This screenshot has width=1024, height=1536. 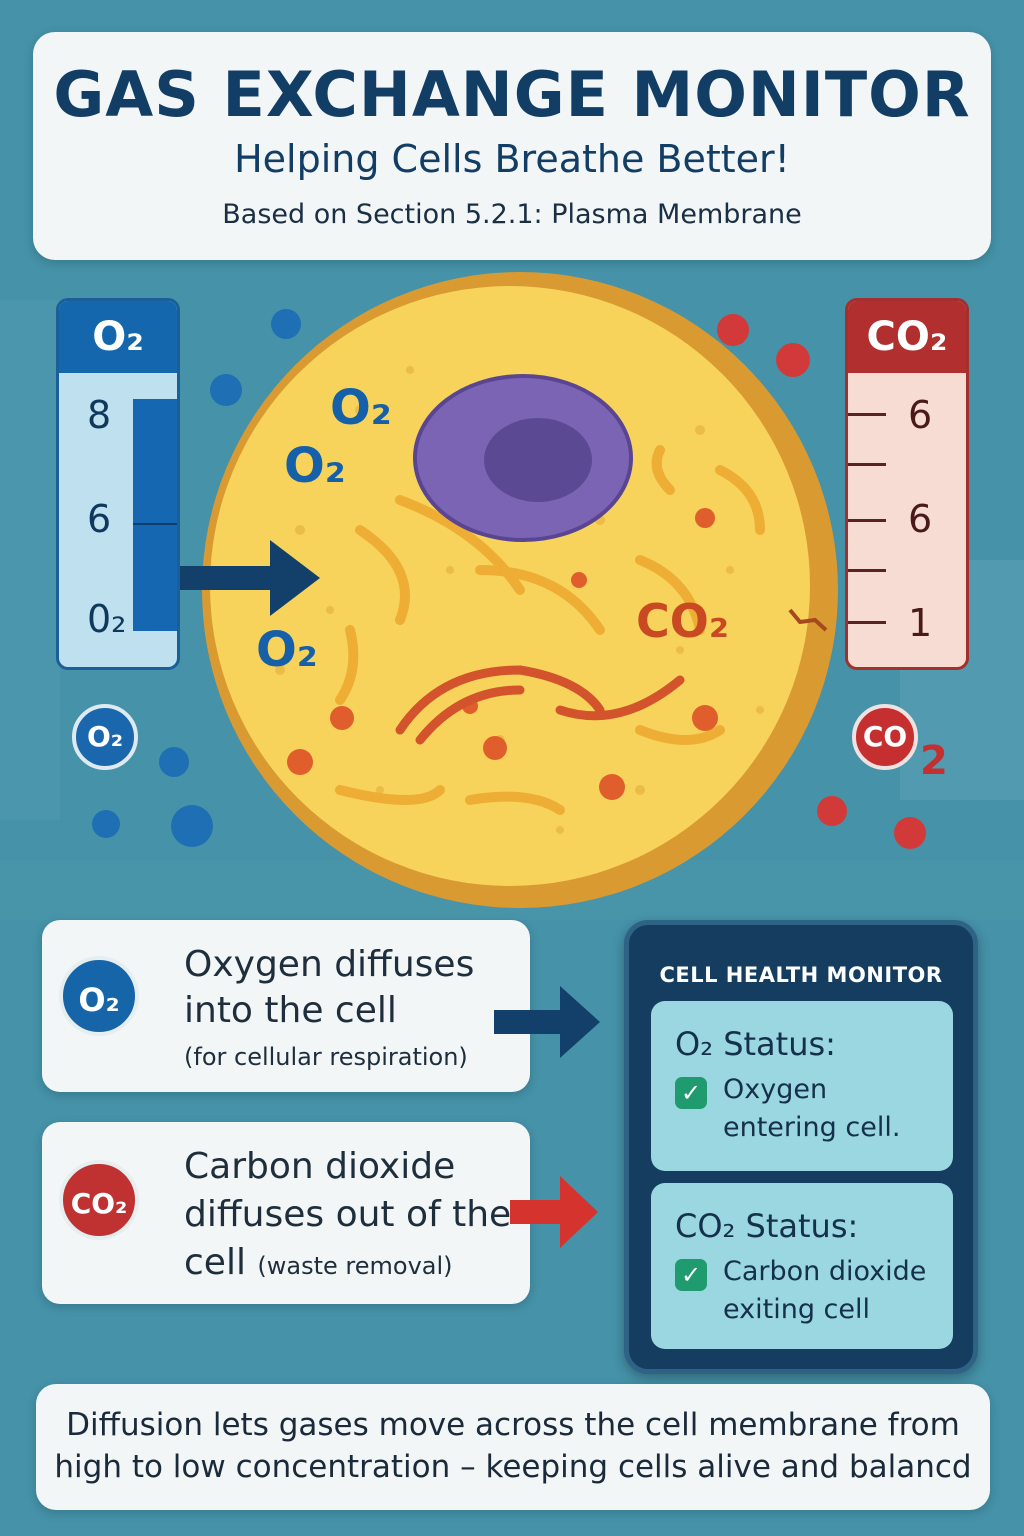 What do you see at coordinates (920, 623) in the screenshot?
I see `co2-gauge-tick-label-low: 1` at bounding box center [920, 623].